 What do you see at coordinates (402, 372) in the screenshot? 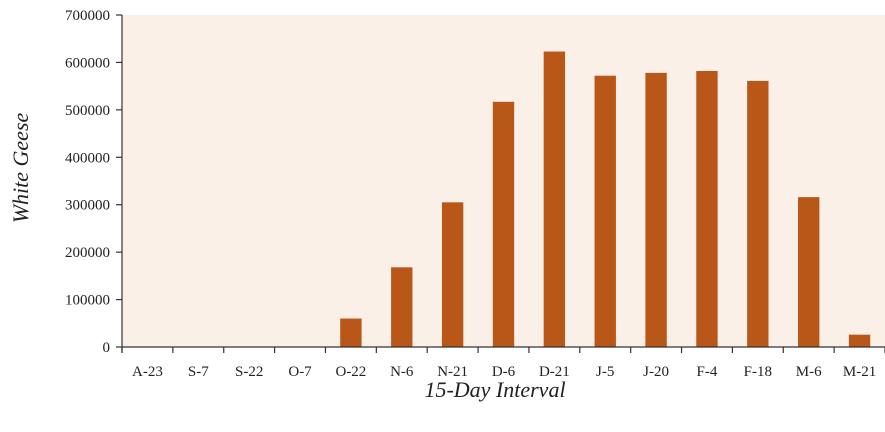
I see `x-tick-label: N-6` at bounding box center [402, 372].